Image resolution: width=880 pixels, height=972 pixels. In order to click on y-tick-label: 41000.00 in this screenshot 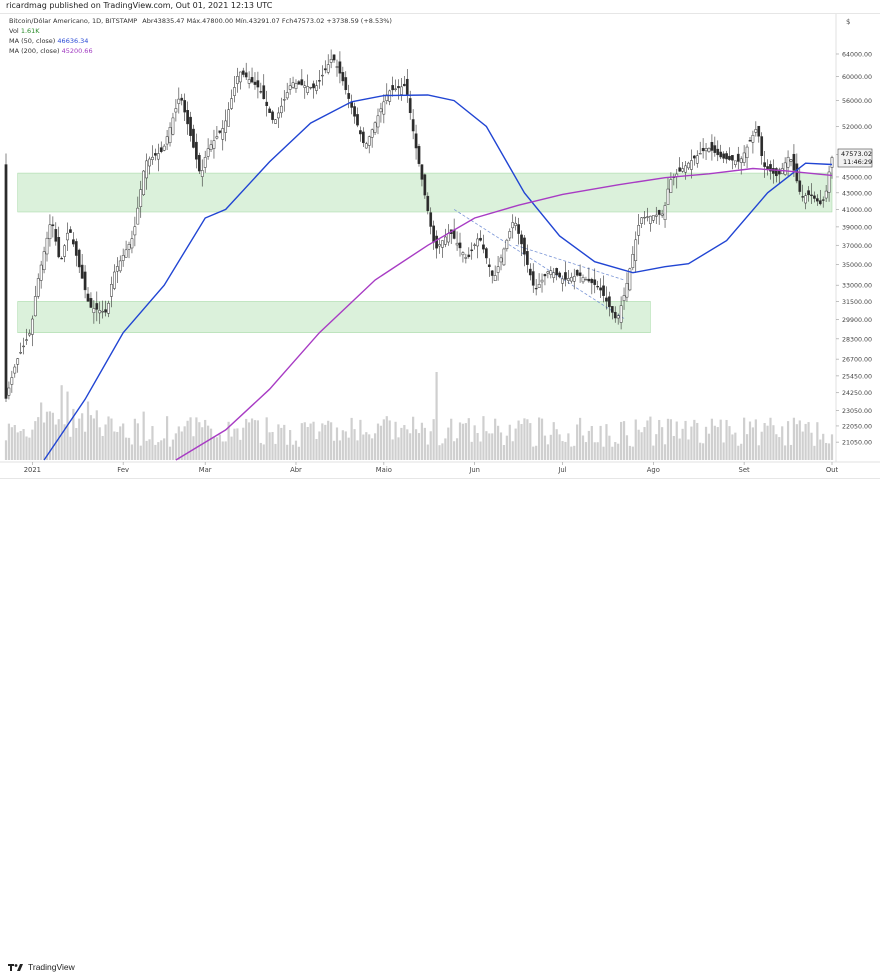, I will do `click(857, 210)`.